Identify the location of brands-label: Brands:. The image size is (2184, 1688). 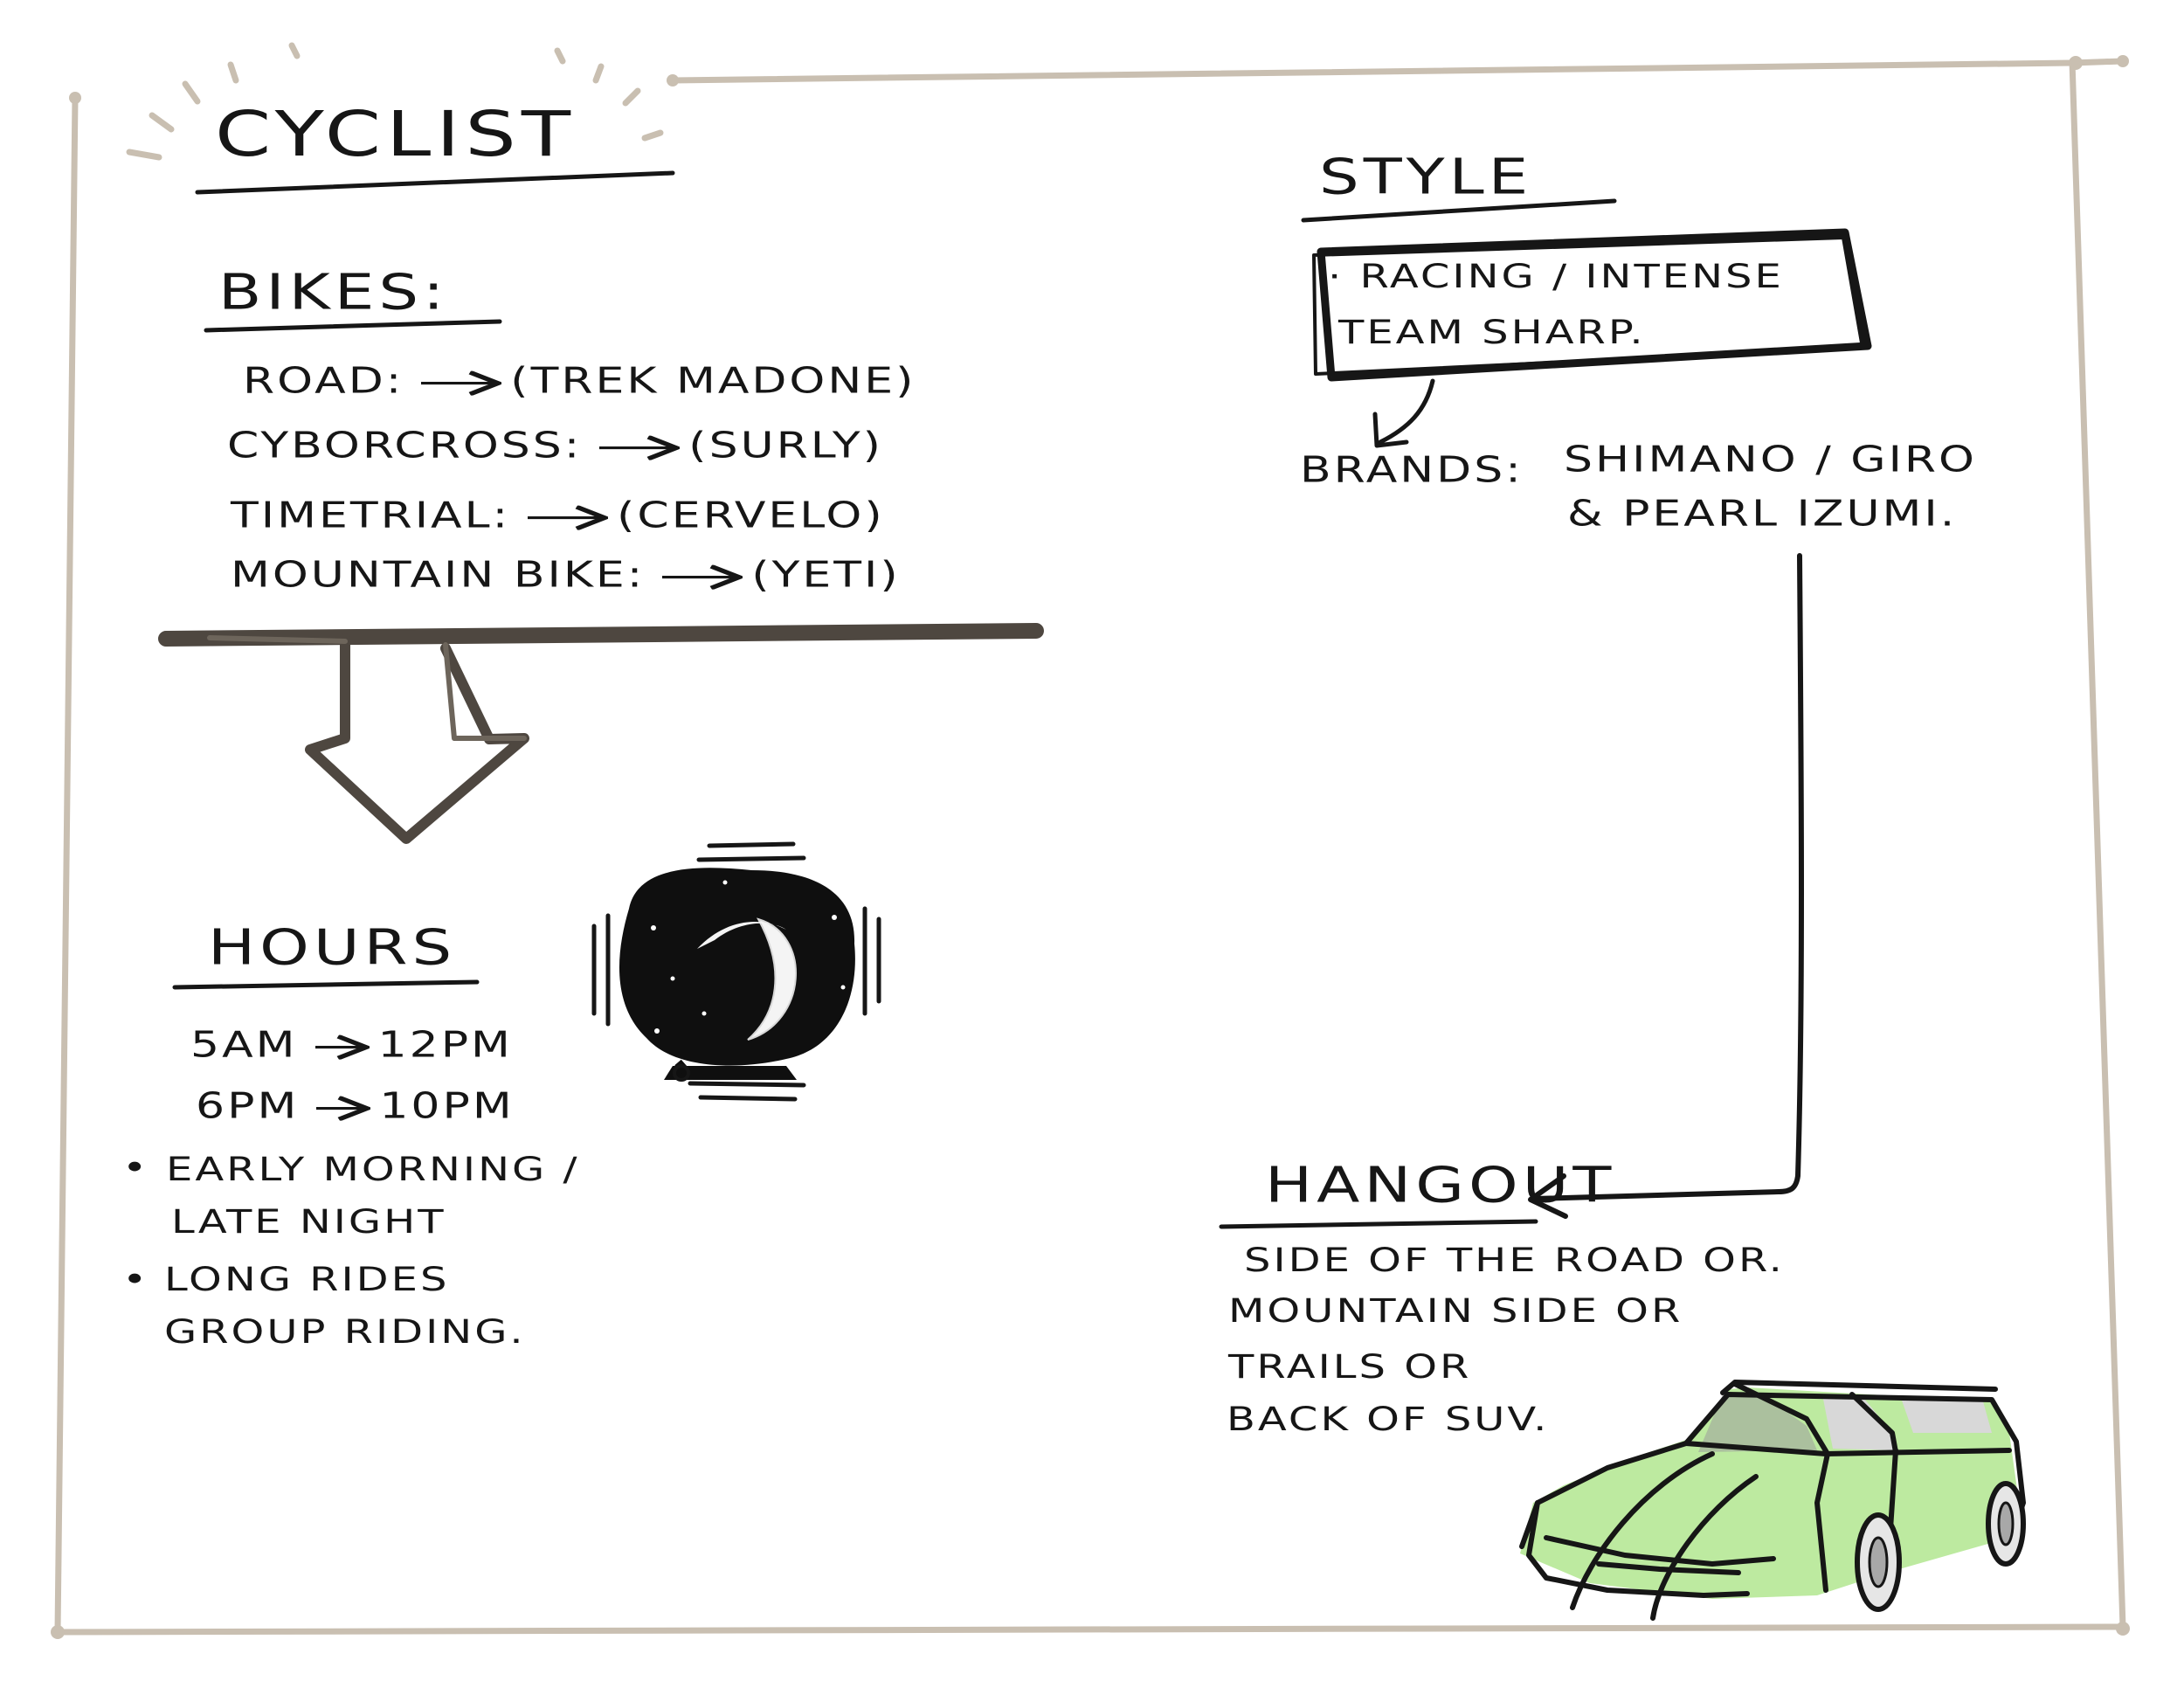
(1412, 470).